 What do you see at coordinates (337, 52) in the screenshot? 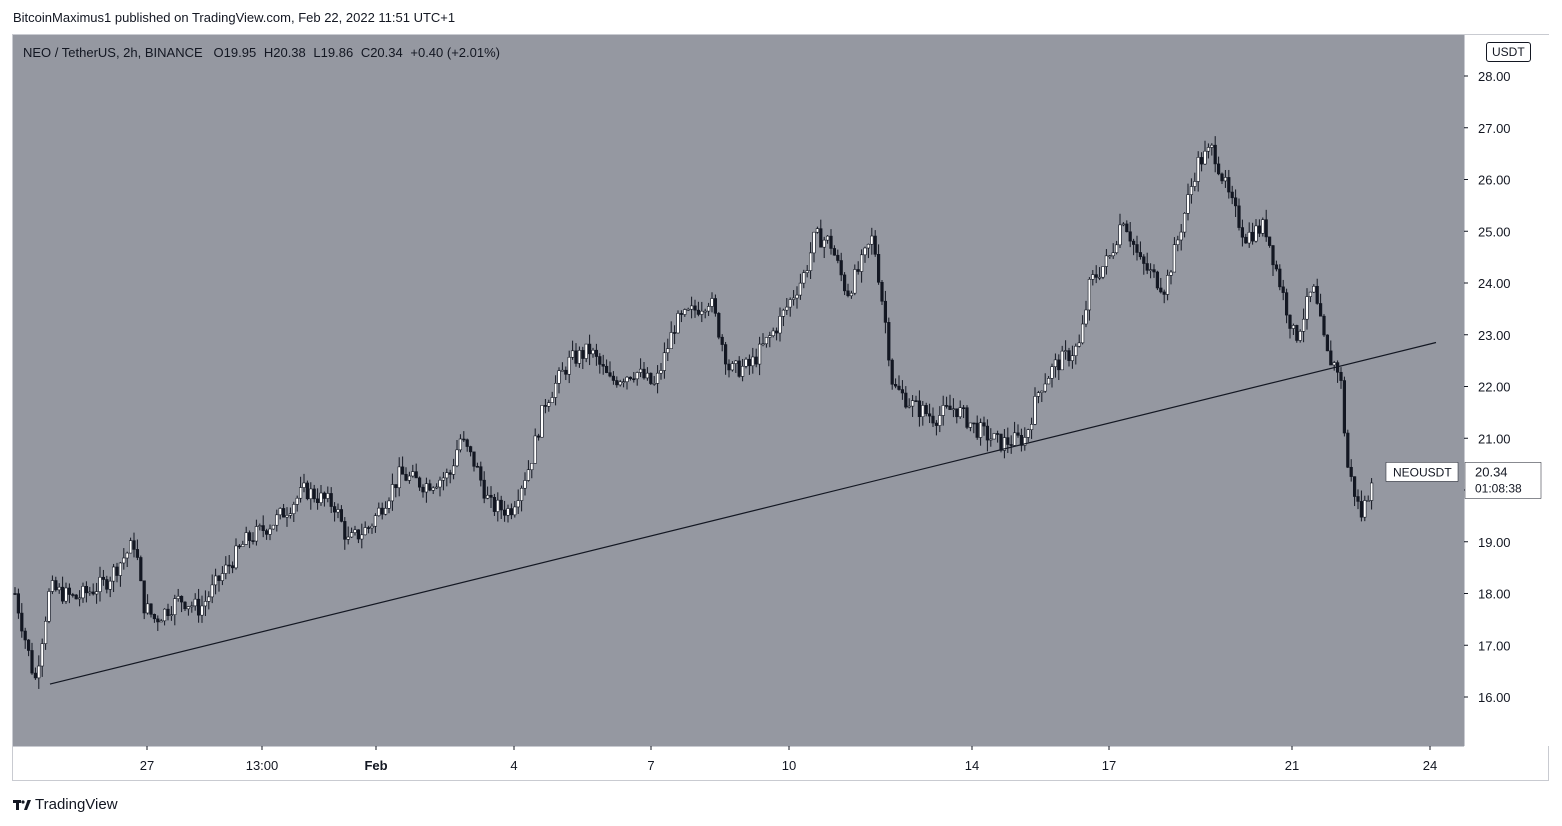
I see `legend-low-value: 19.86` at bounding box center [337, 52].